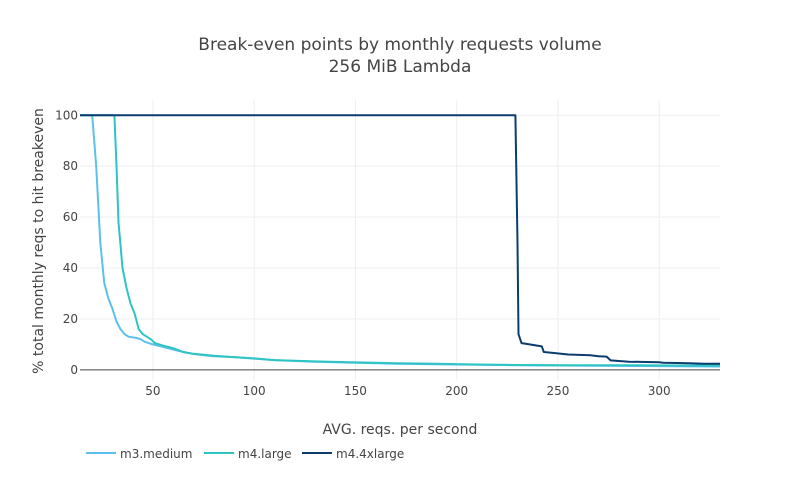  Describe the element at coordinates (265, 454) in the screenshot. I see `legend-label: m4.large` at that location.